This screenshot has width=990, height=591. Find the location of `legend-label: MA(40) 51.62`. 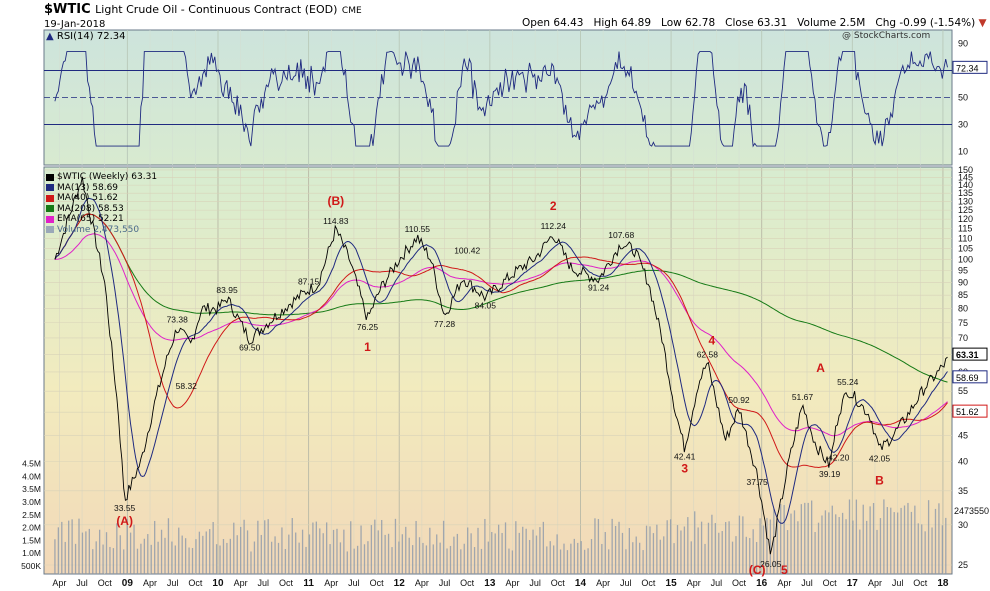

legend-label: MA(40) 51.62 is located at coordinates (88, 198).